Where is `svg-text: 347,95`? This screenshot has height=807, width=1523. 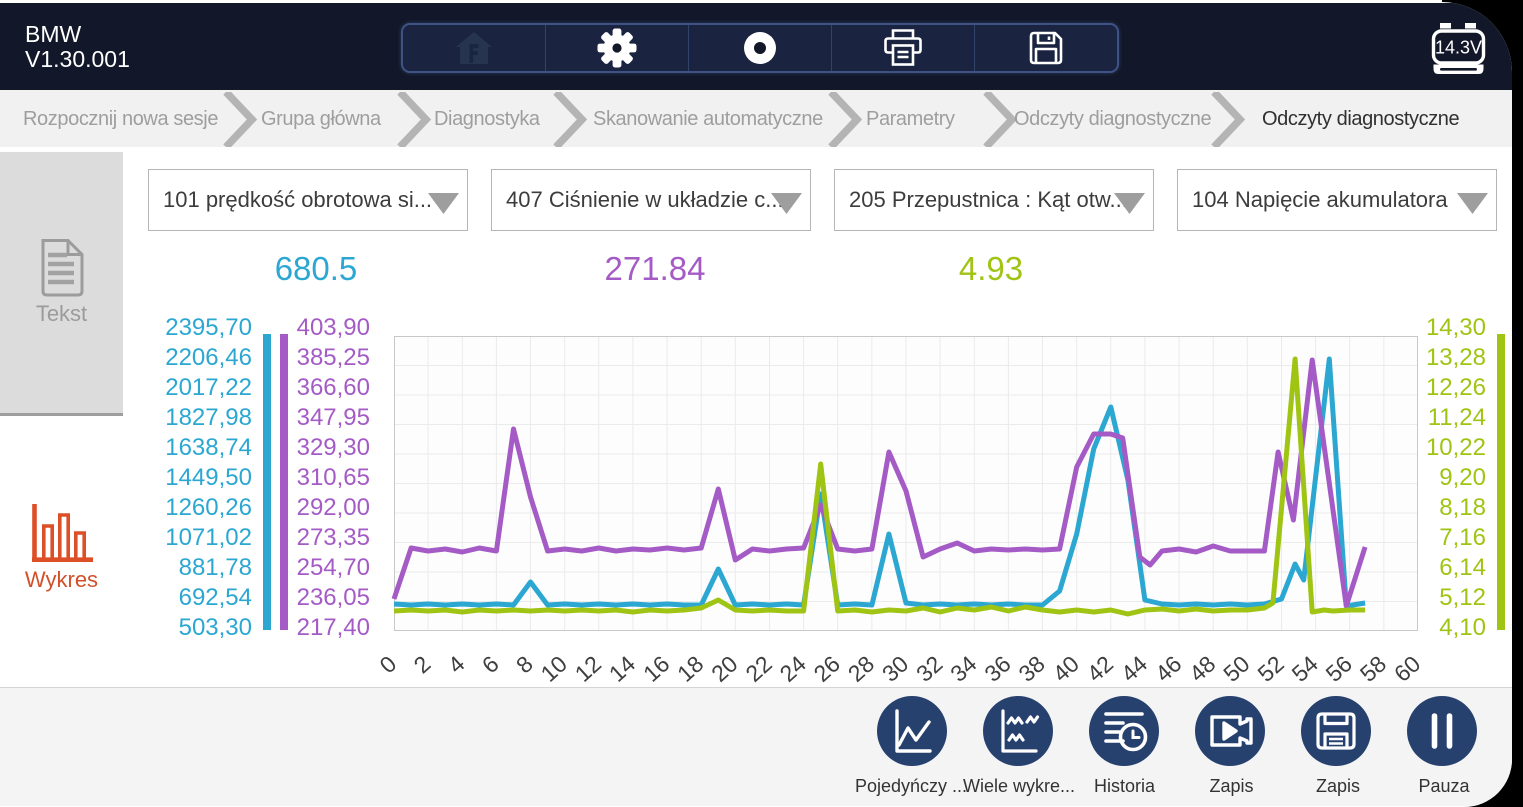 svg-text: 347,95 is located at coordinates (333, 417).